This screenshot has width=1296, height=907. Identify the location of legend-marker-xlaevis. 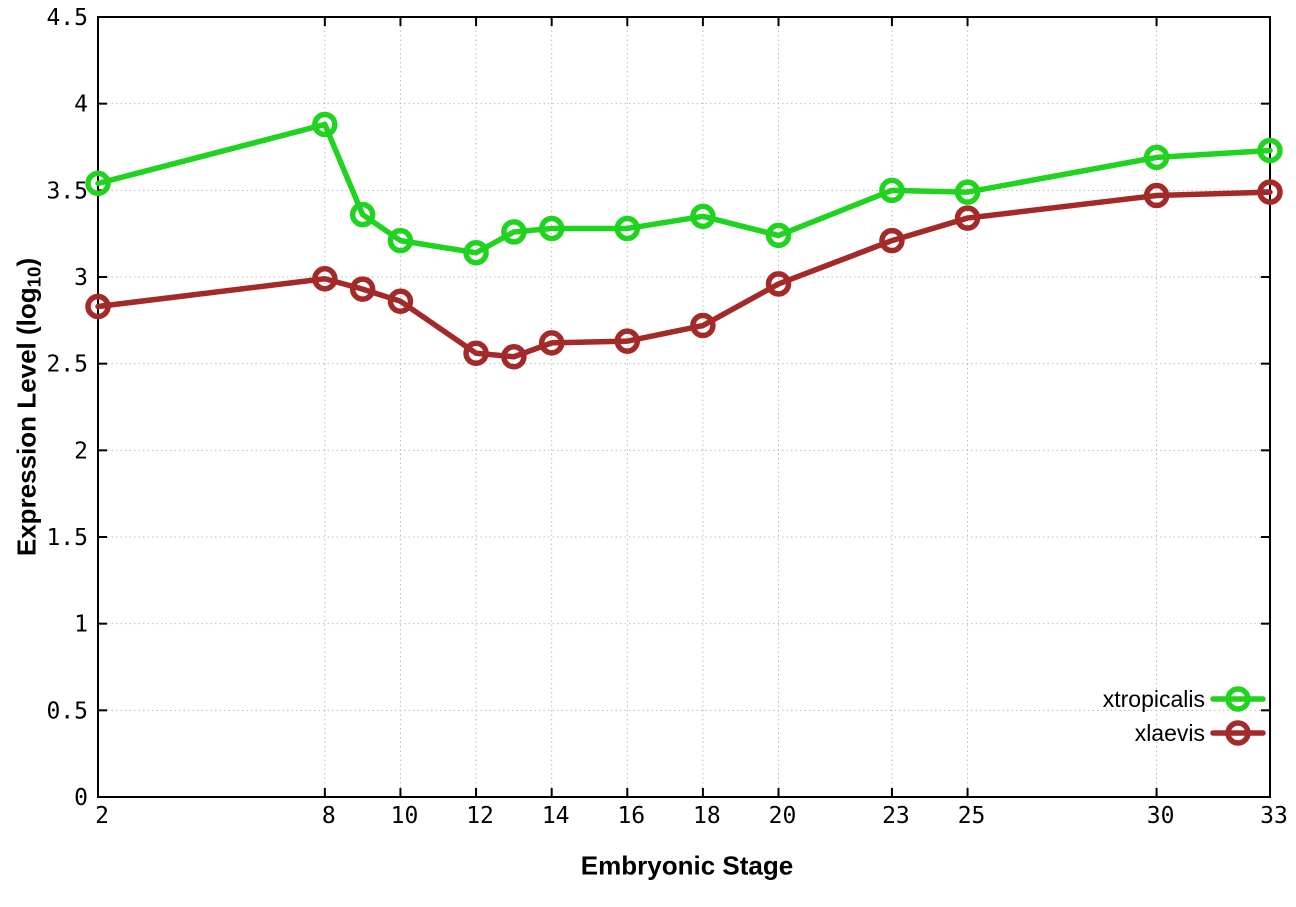
(1238, 733).